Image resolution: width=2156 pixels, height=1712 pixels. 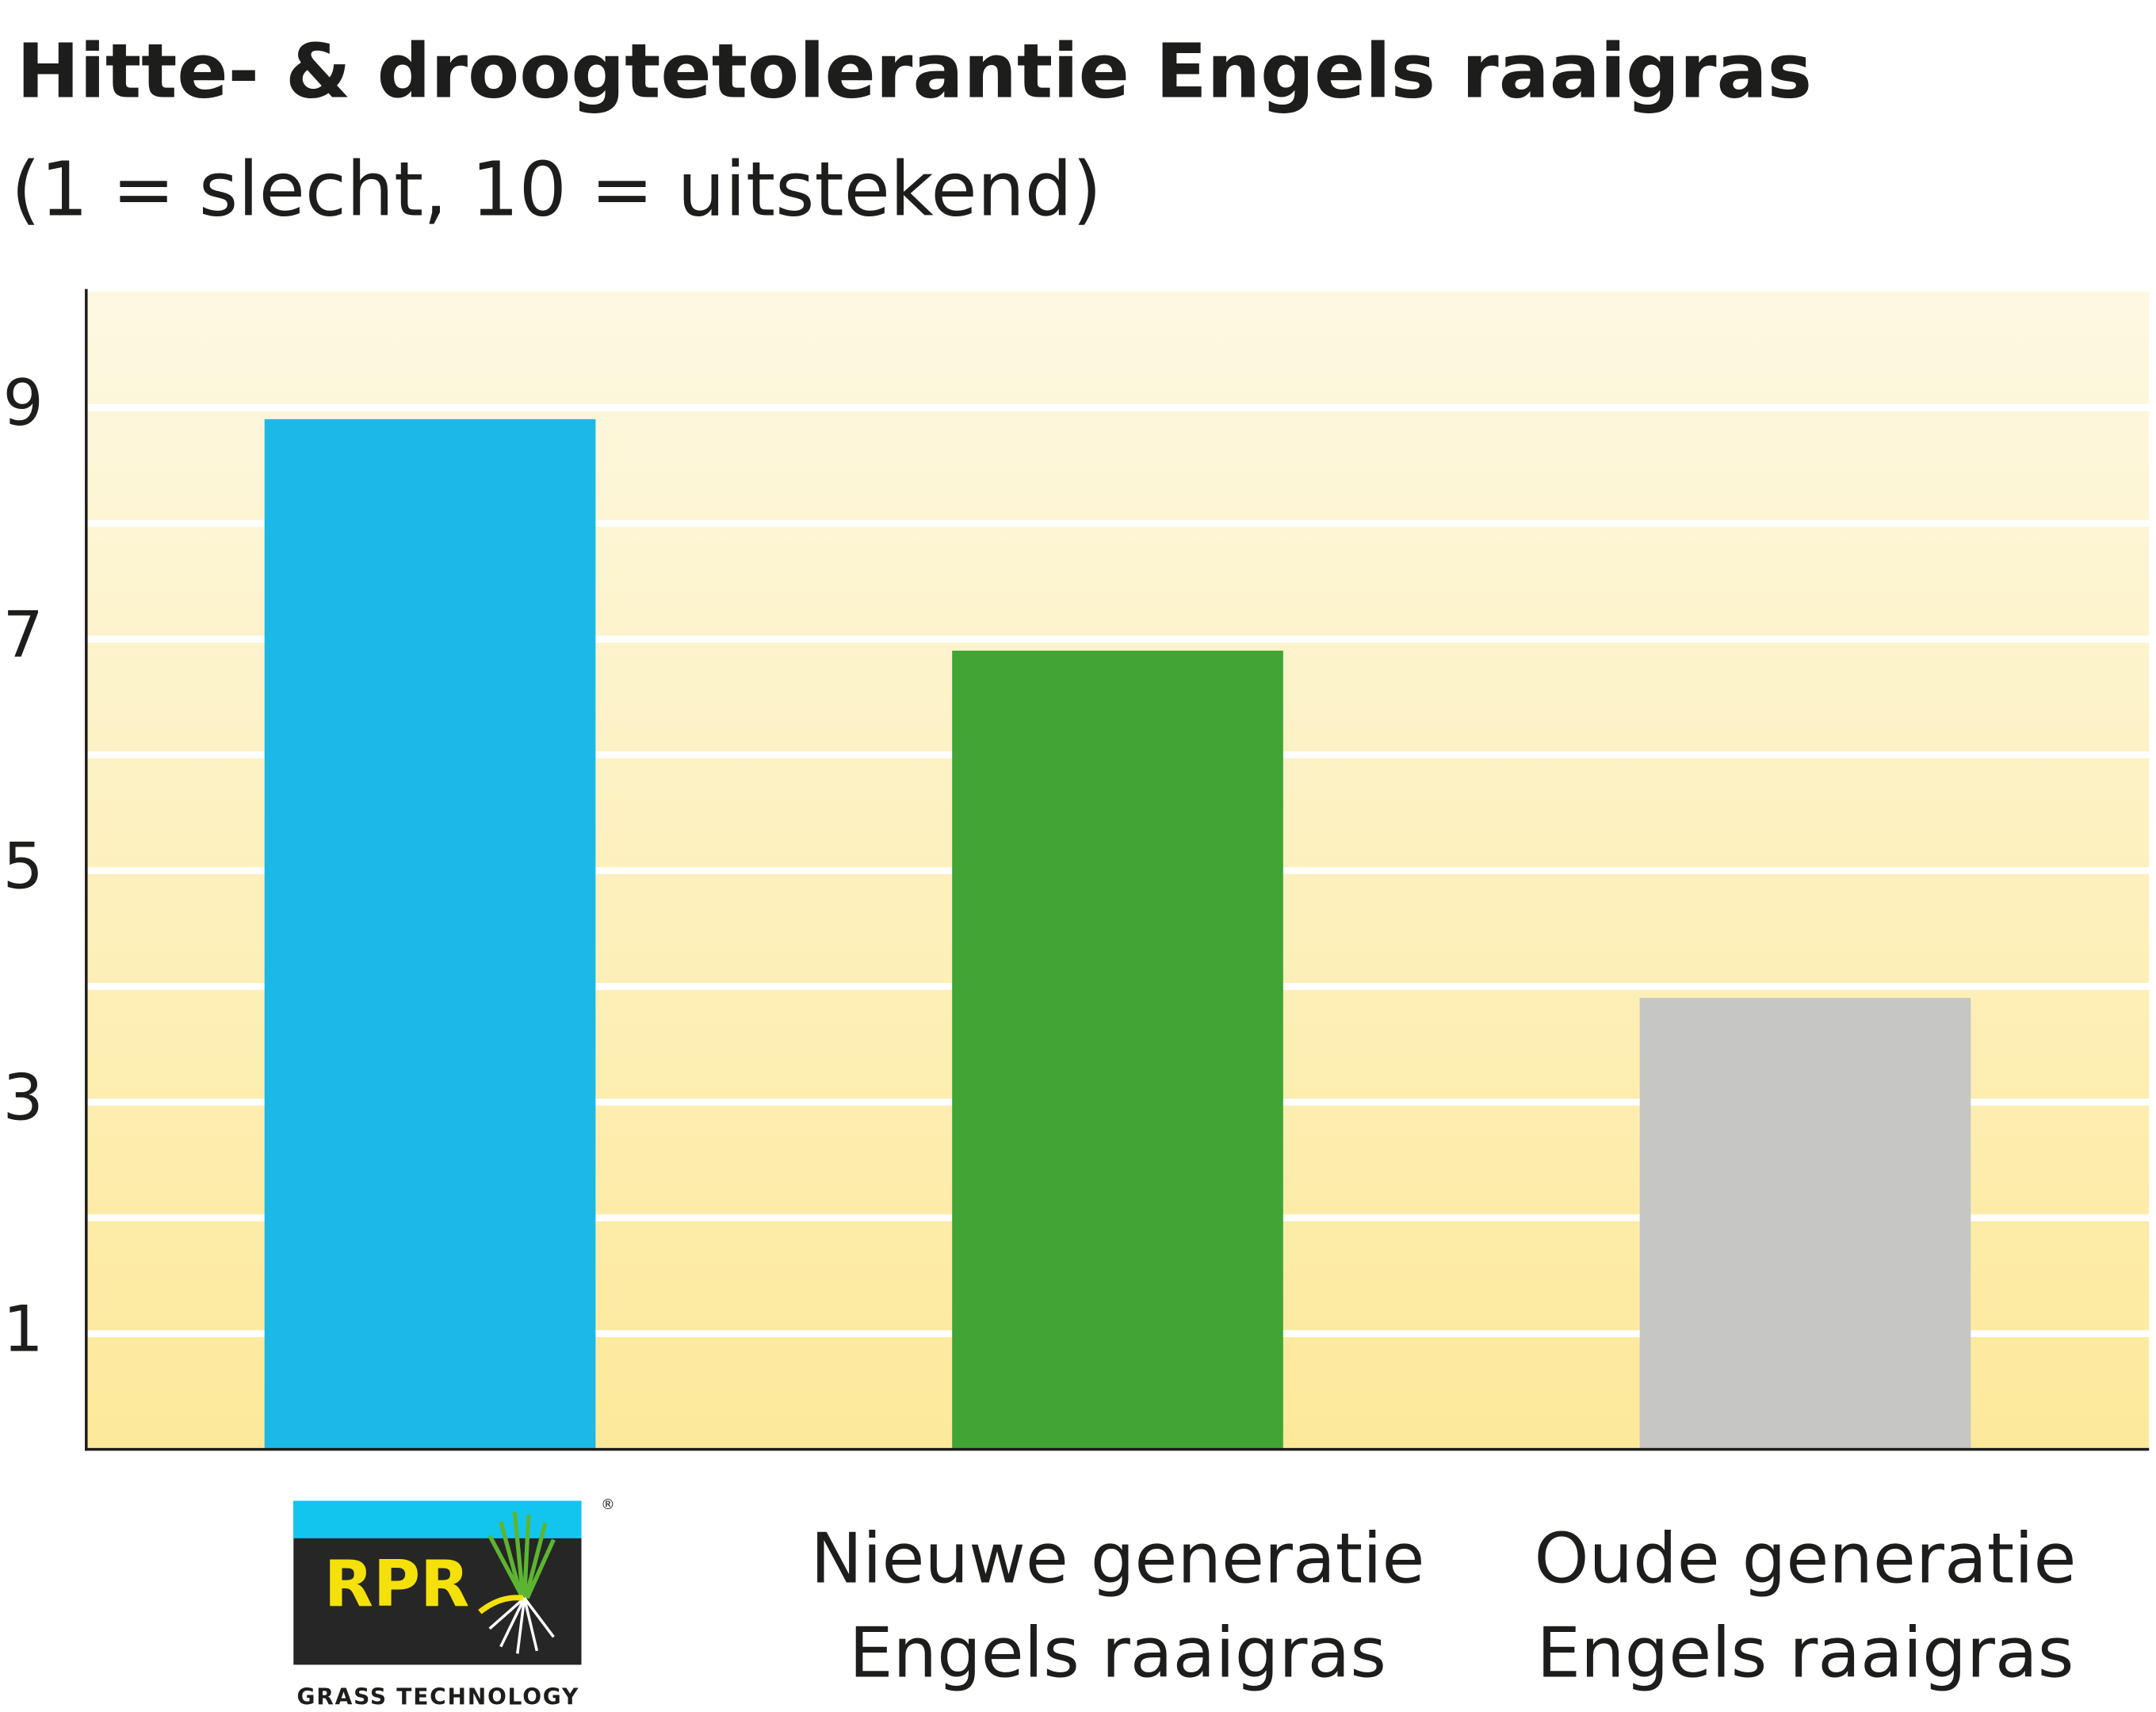 I want to click on logo-roots, so click(x=516, y=1625).